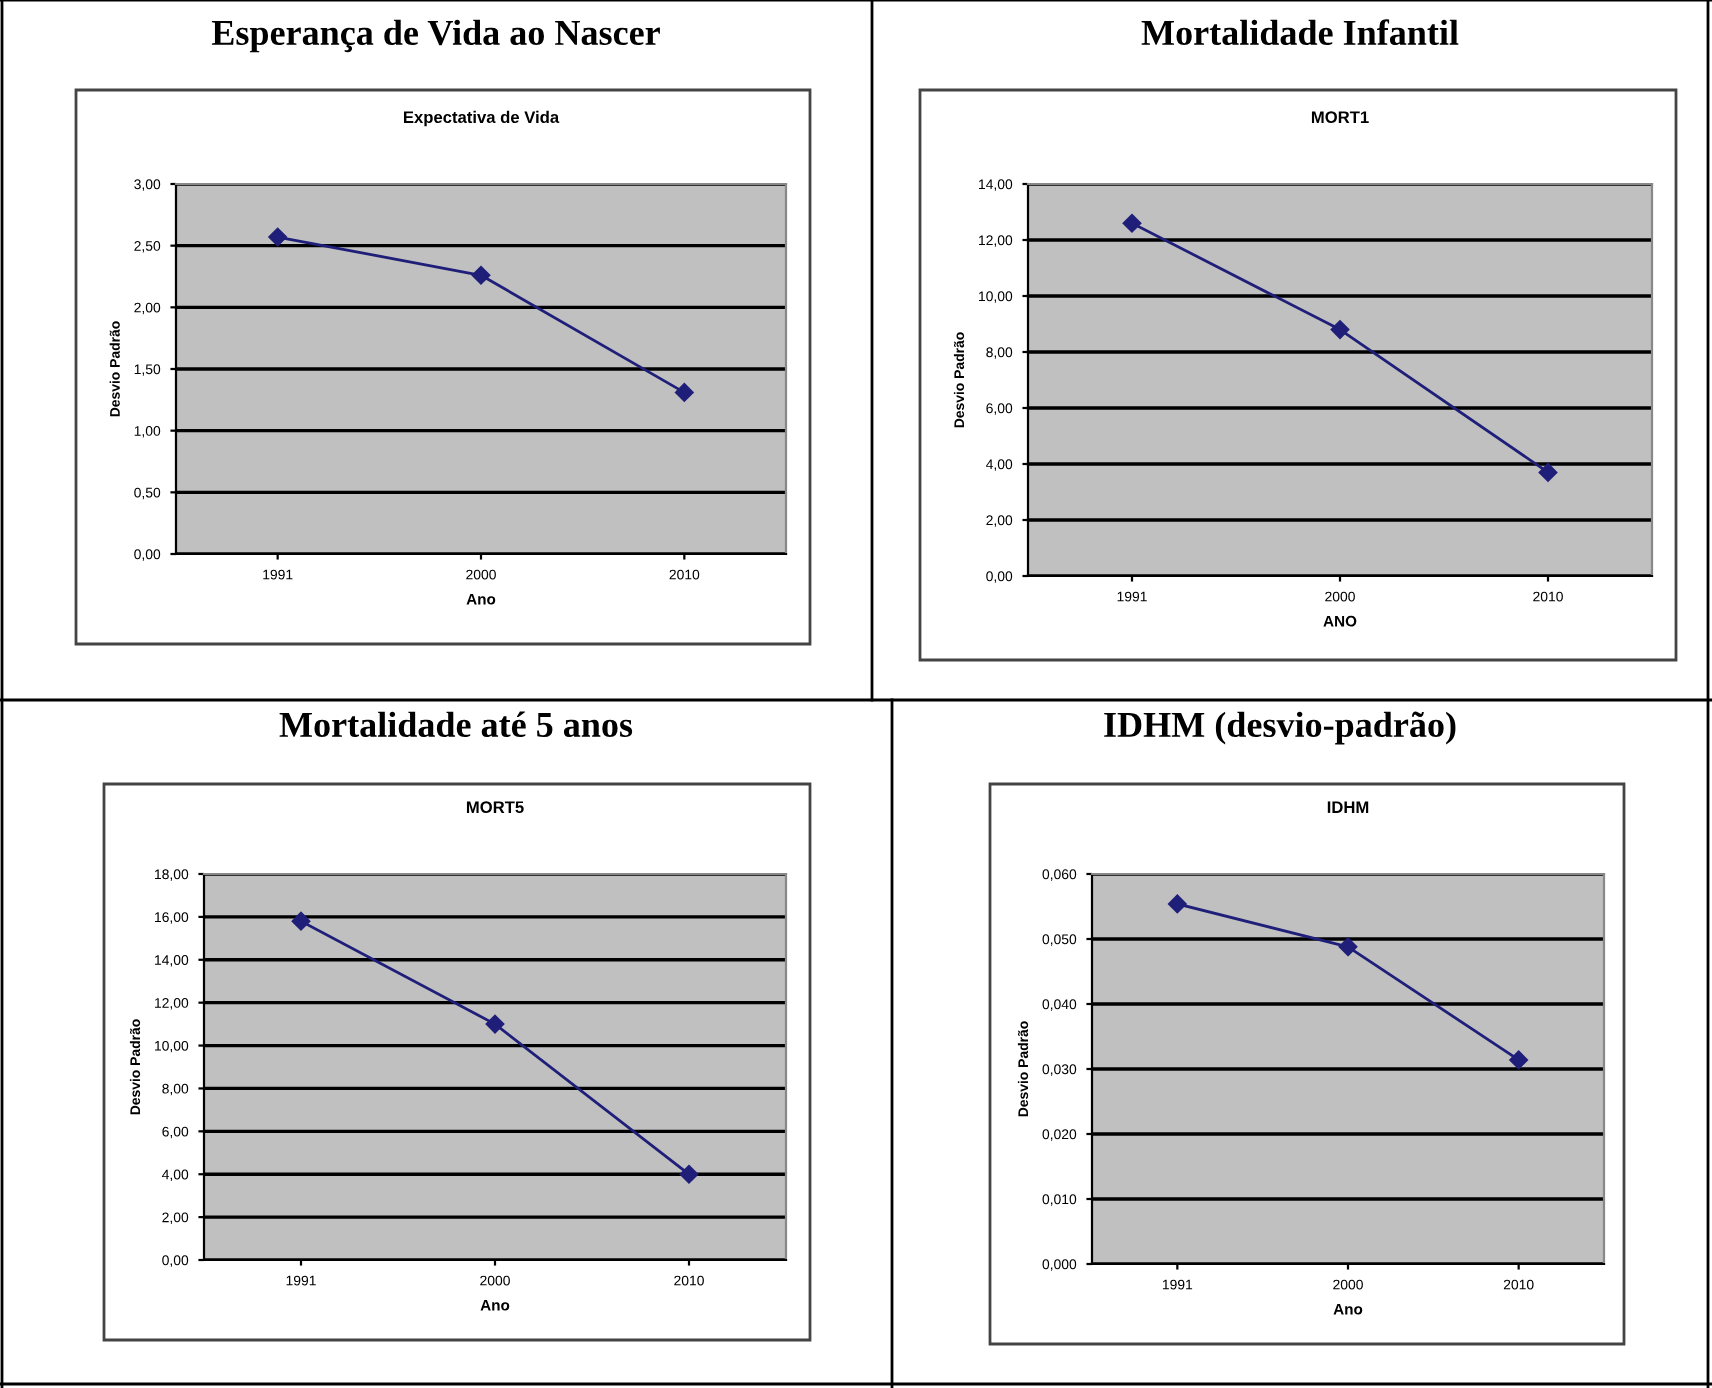 This screenshot has width=1712, height=1388. What do you see at coordinates (495, 807) in the screenshot?
I see `chart-subtitle: MORT5` at bounding box center [495, 807].